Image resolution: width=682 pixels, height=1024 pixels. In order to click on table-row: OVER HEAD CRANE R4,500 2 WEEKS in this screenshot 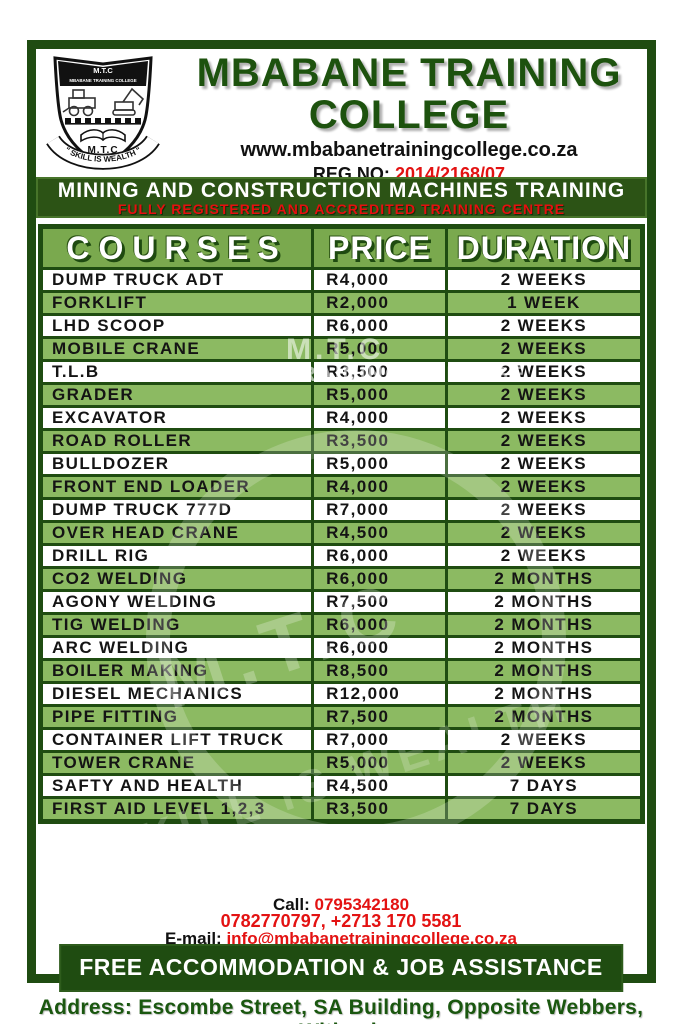, I will do `click(341, 533)`.